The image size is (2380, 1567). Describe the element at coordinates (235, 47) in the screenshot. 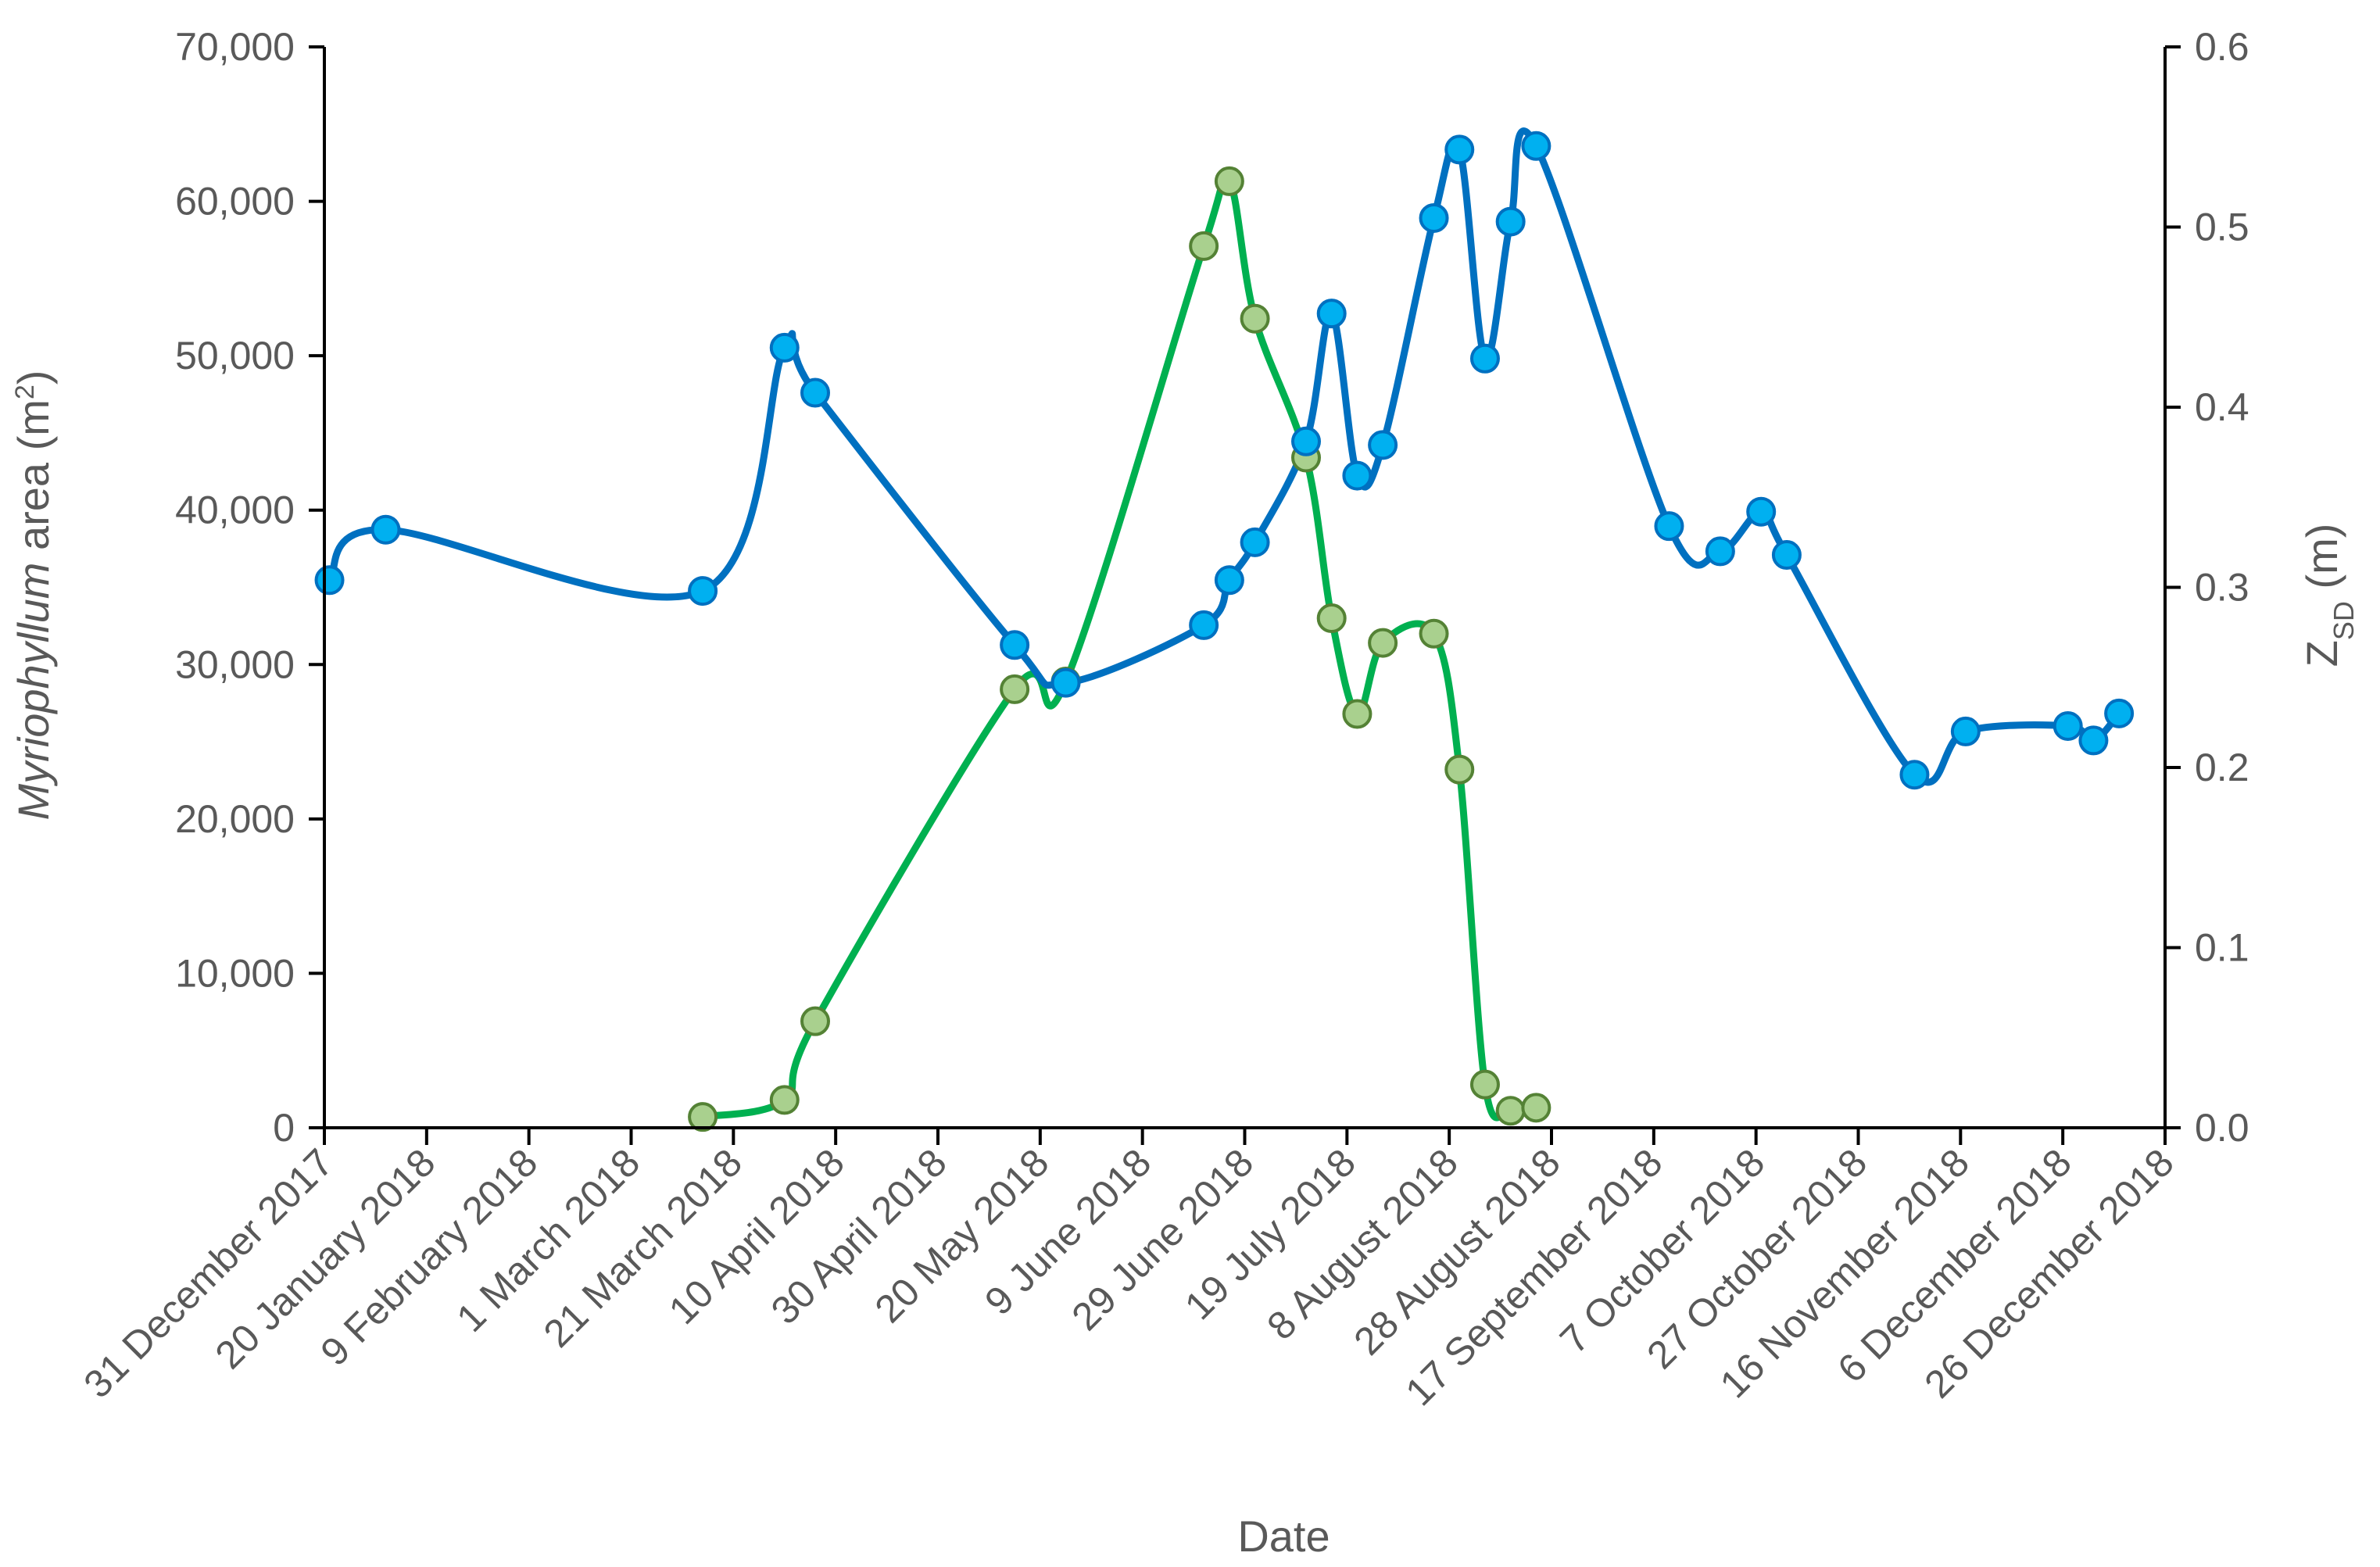

I see `left-y-tick-label: 70,000` at that location.